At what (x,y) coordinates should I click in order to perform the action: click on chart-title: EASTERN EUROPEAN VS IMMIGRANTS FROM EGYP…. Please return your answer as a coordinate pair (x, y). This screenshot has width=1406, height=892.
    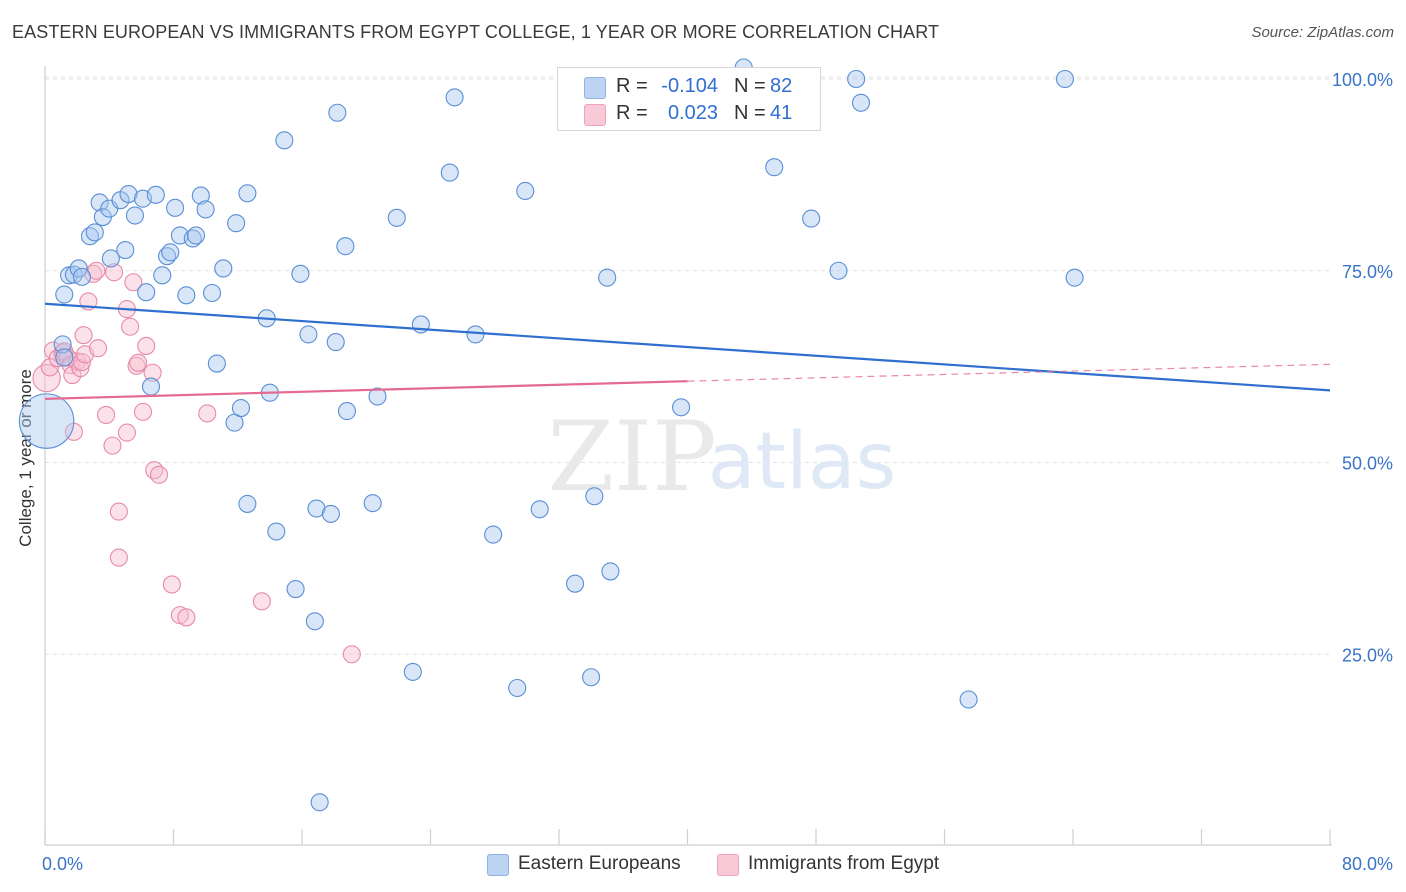
    Looking at the image, I should click on (476, 32).